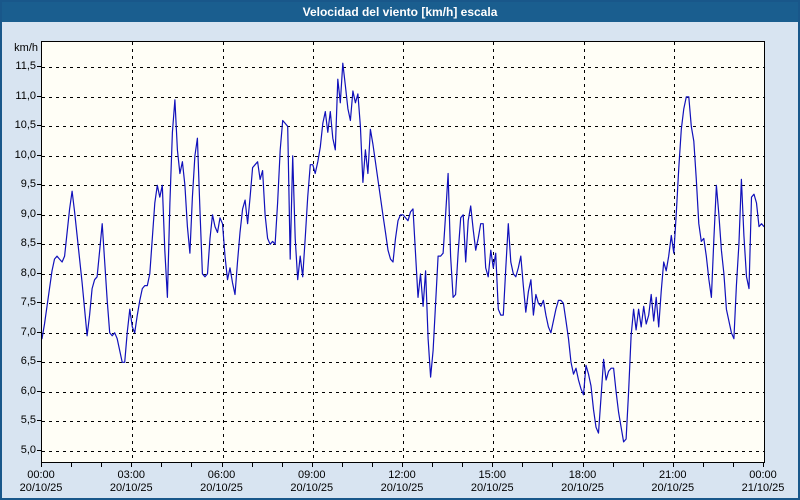 This screenshot has height=500, width=800. I want to click on x-tick-label: 18:00 20/10/25, so click(583, 482).